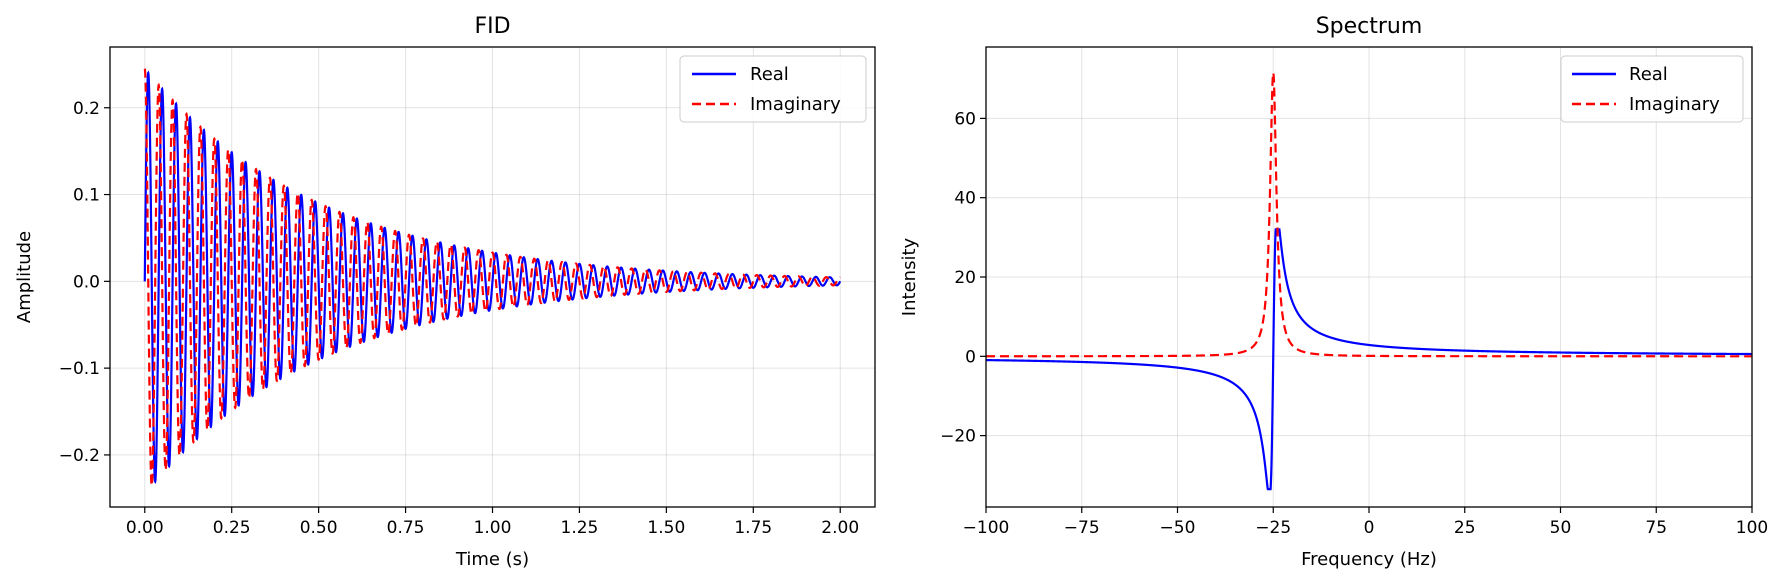 The height and width of the screenshot is (584, 1783). What do you see at coordinates (1178, 528) in the screenshot?
I see `spectrum-xtick-label: −50` at bounding box center [1178, 528].